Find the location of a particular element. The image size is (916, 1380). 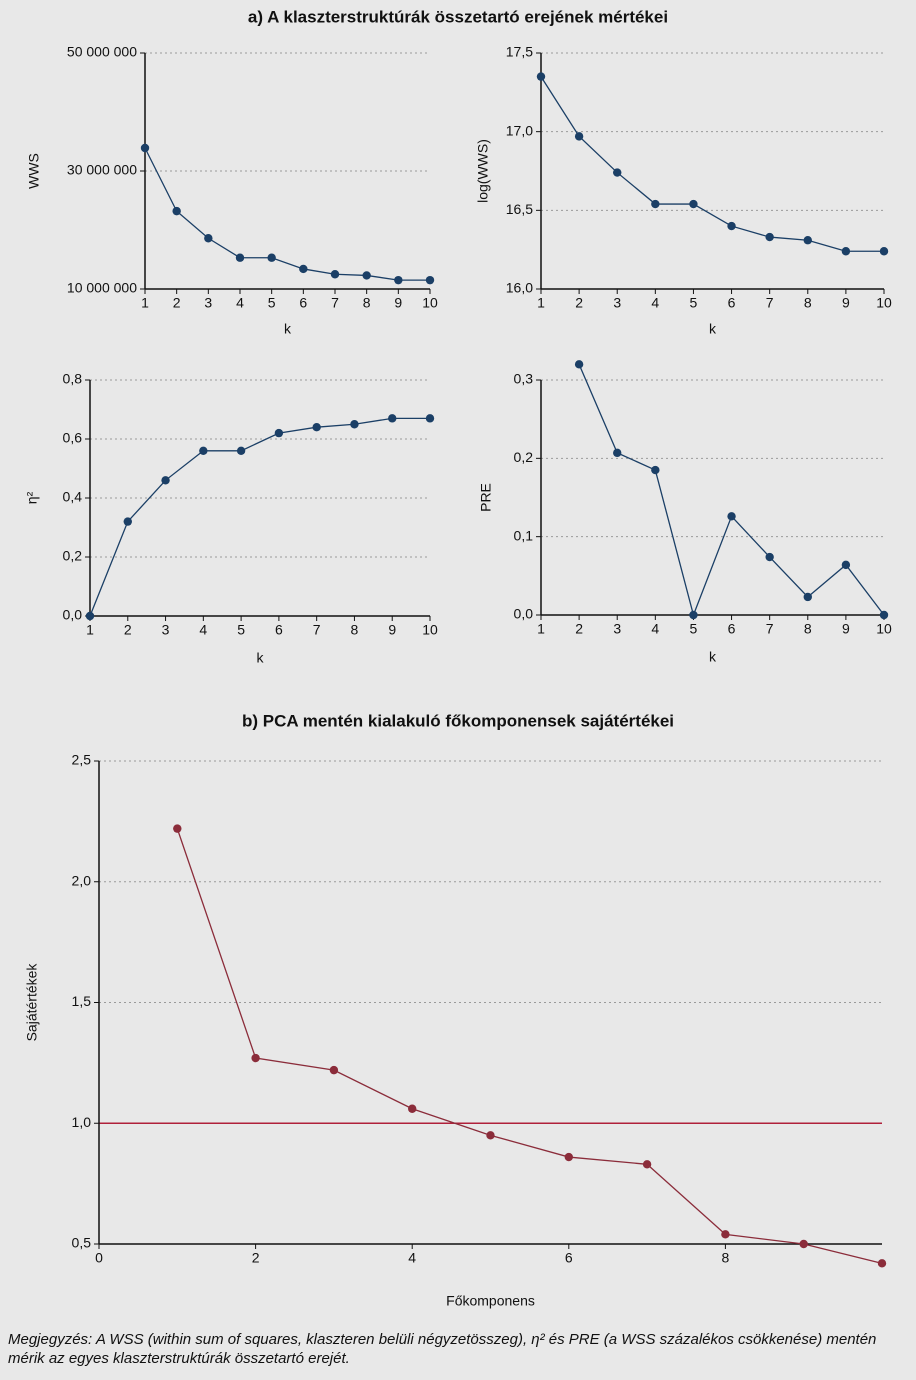

y-tick-label: 1,5 is located at coordinates (82, 1001).